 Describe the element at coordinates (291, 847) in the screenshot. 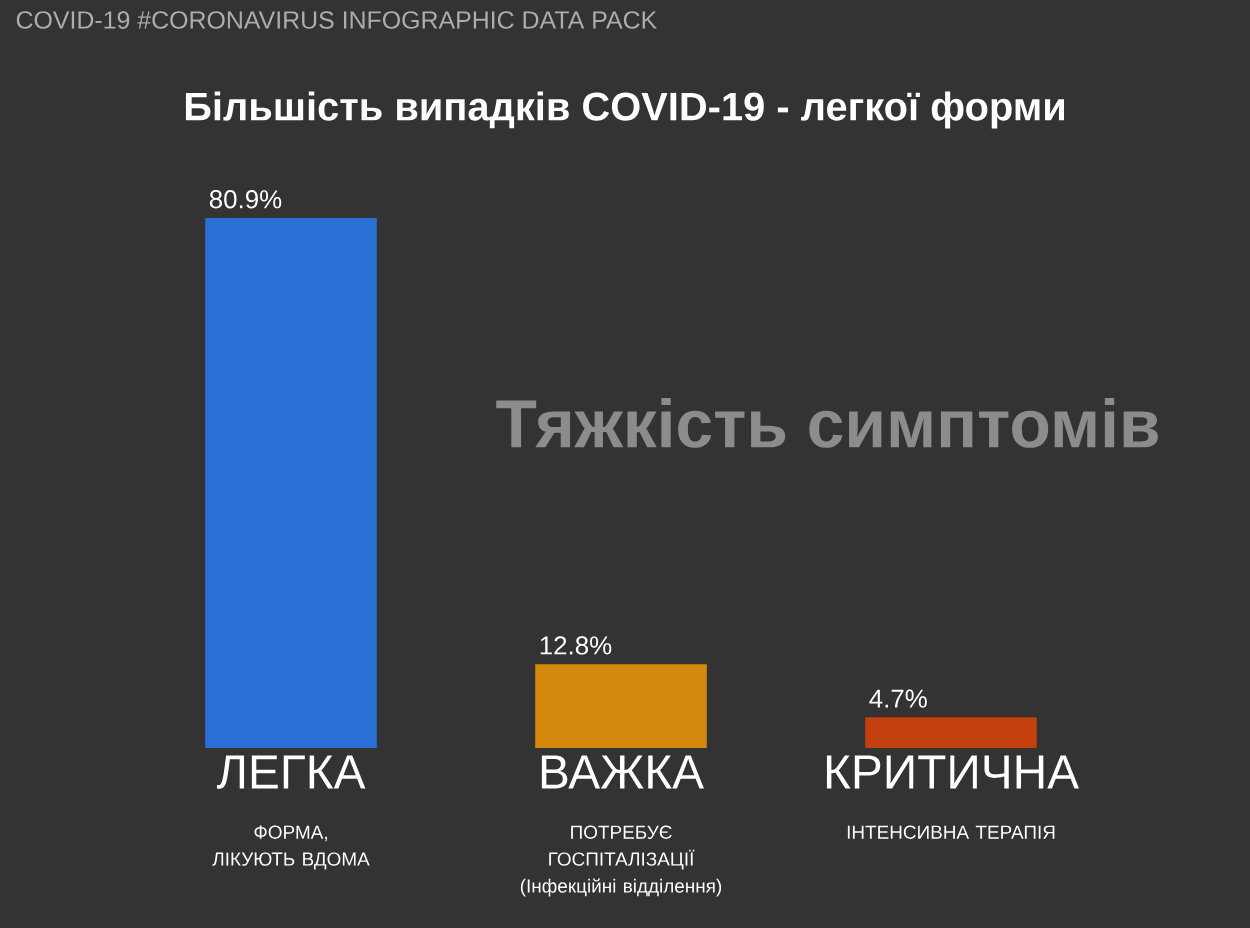

I see `text: ФОРМА, ЛІКУЮТЬ ВДОМА` at that location.